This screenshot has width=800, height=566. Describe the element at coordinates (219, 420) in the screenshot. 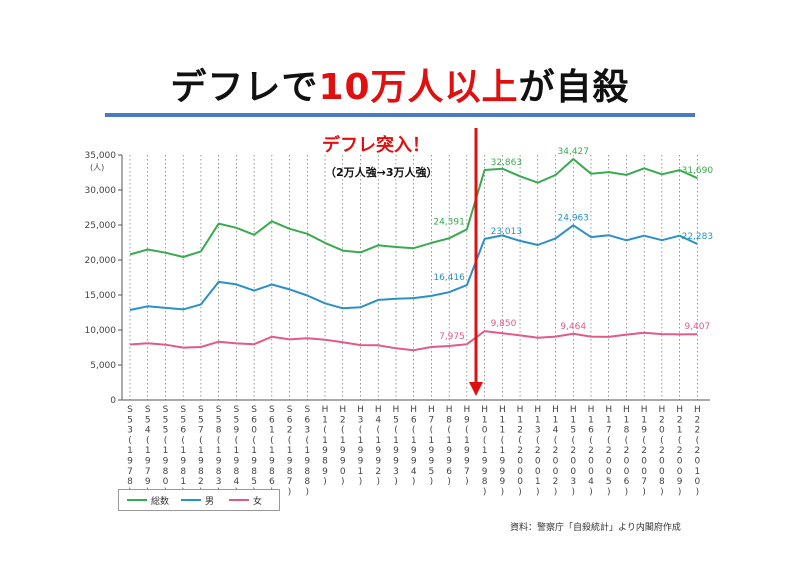

I see `x-tick-char: 5` at that location.